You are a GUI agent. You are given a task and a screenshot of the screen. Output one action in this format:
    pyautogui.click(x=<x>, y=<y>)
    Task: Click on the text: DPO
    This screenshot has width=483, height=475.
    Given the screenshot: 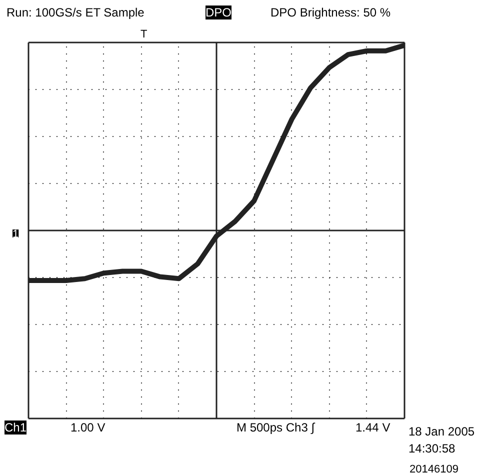 What is the action you would take?
    pyautogui.click(x=219, y=13)
    